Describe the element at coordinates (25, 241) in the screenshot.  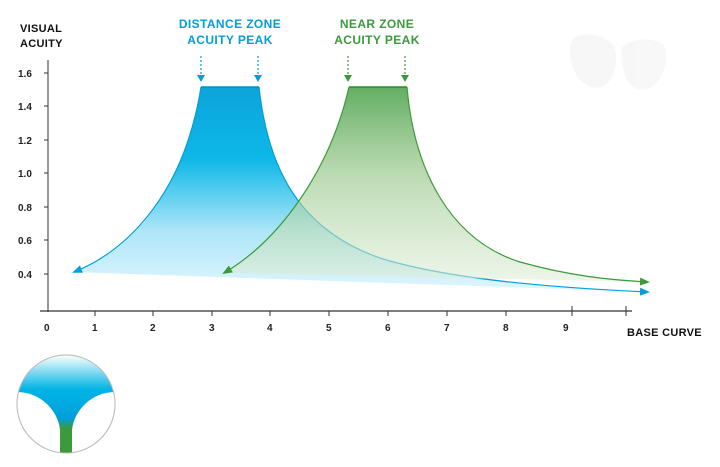
I see `y-tick-label: 0.6` at that location.